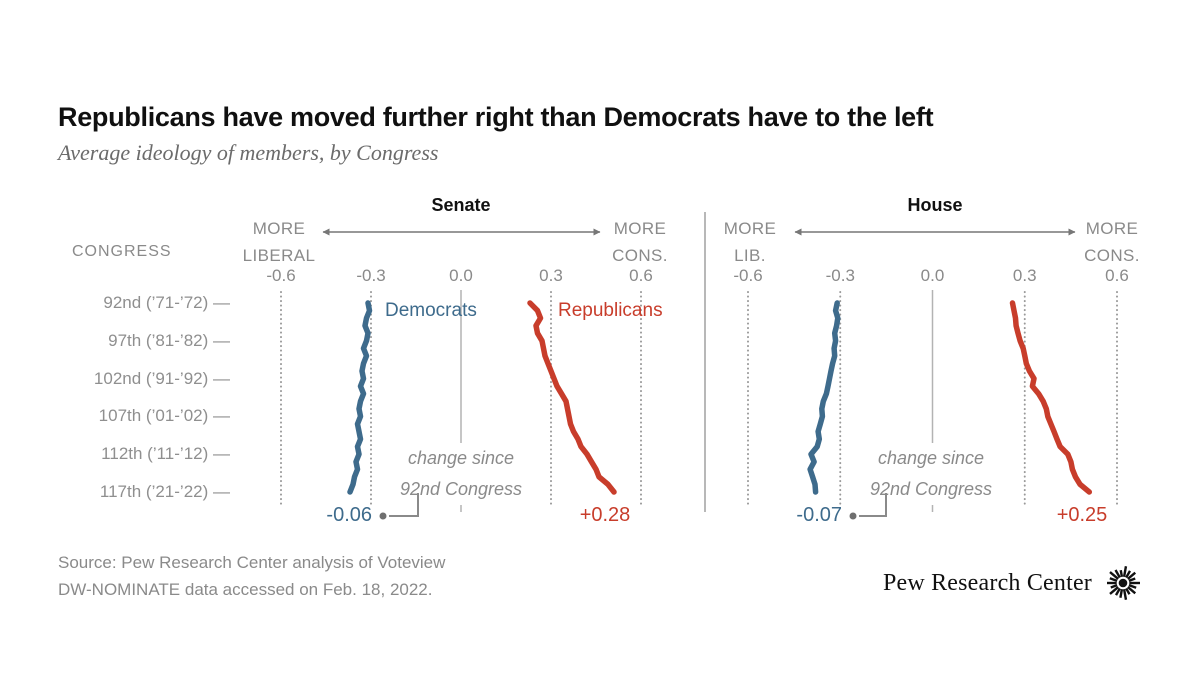  I want to click on senate-more-liberal-label: MORE LIBERAL, so click(279, 242).